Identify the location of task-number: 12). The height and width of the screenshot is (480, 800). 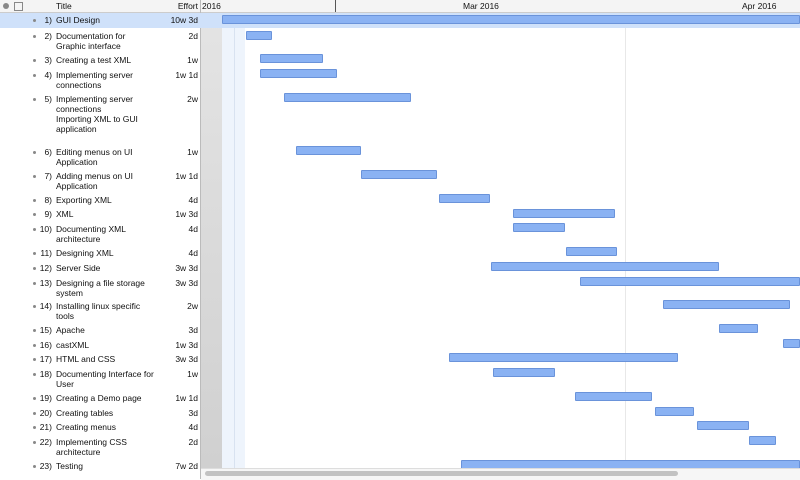
(45, 268).